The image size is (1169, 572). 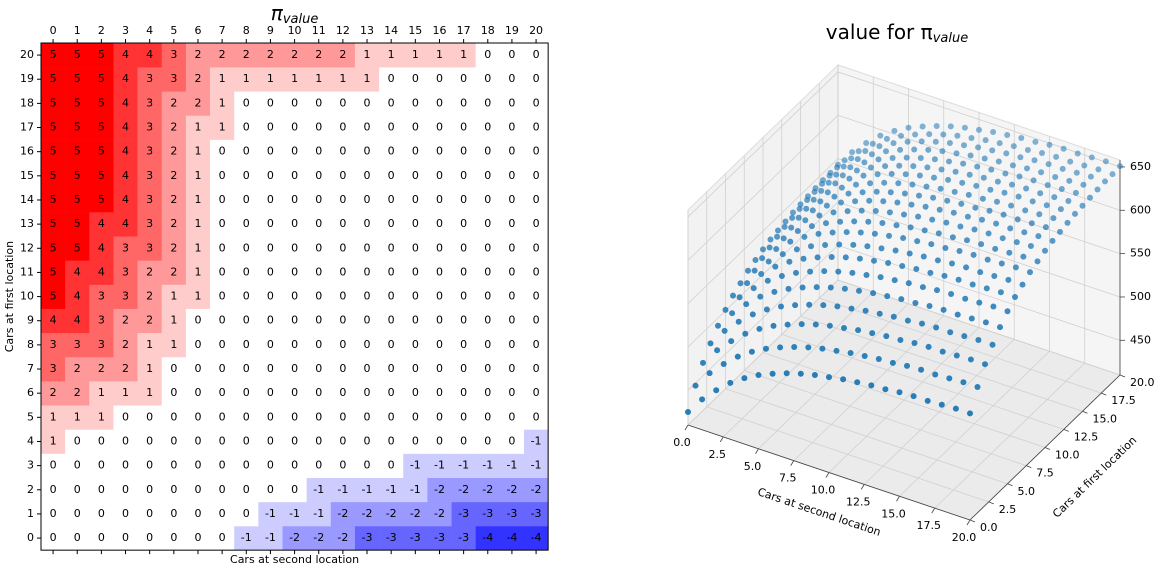 What do you see at coordinates (30, 513) in the screenshot?
I see `y-tick-label: 1` at bounding box center [30, 513].